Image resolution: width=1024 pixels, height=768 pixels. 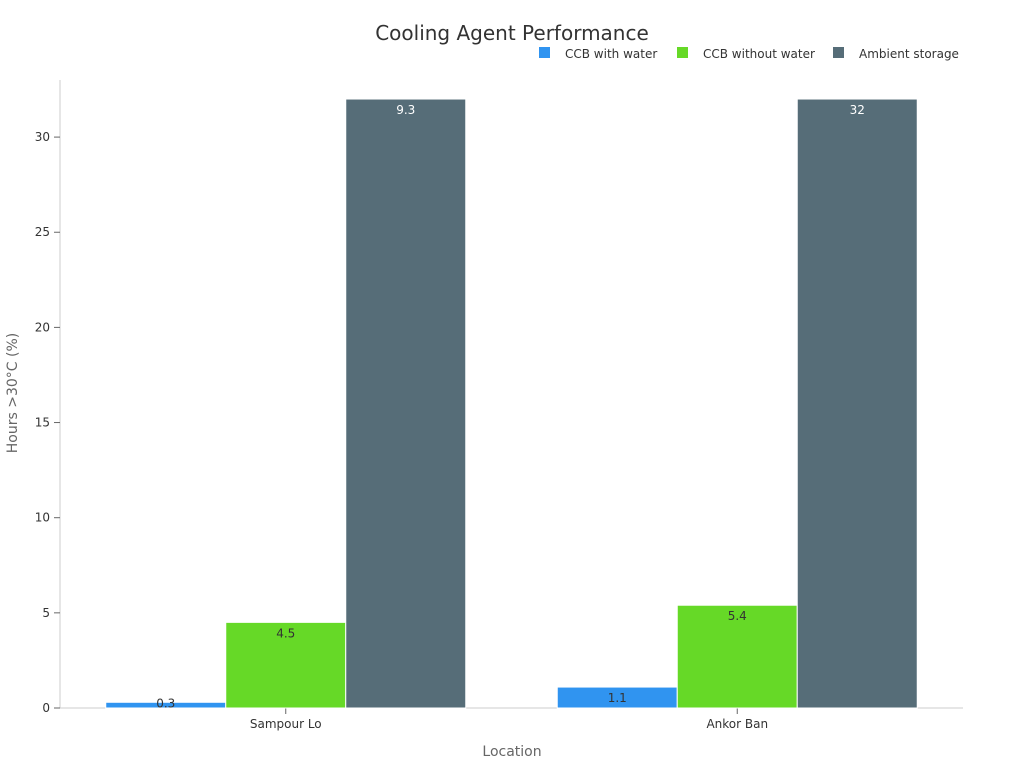 I want to click on data-label: 32, so click(x=857, y=110).